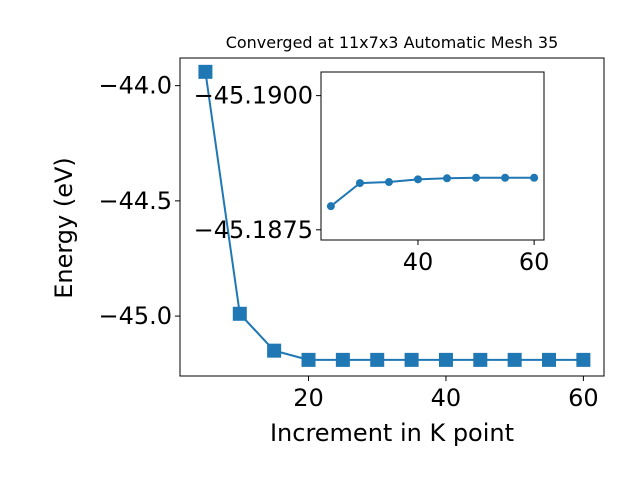  I want to click on inset-frame, so click(432, 156).